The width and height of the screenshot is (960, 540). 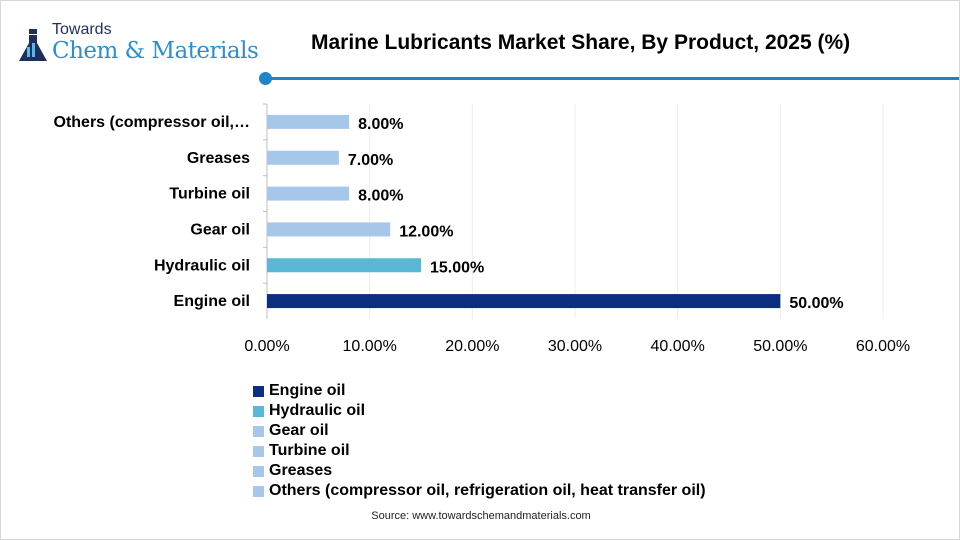 What do you see at coordinates (479, 451) in the screenshot?
I see `legend-item: Turbine oil` at bounding box center [479, 451].